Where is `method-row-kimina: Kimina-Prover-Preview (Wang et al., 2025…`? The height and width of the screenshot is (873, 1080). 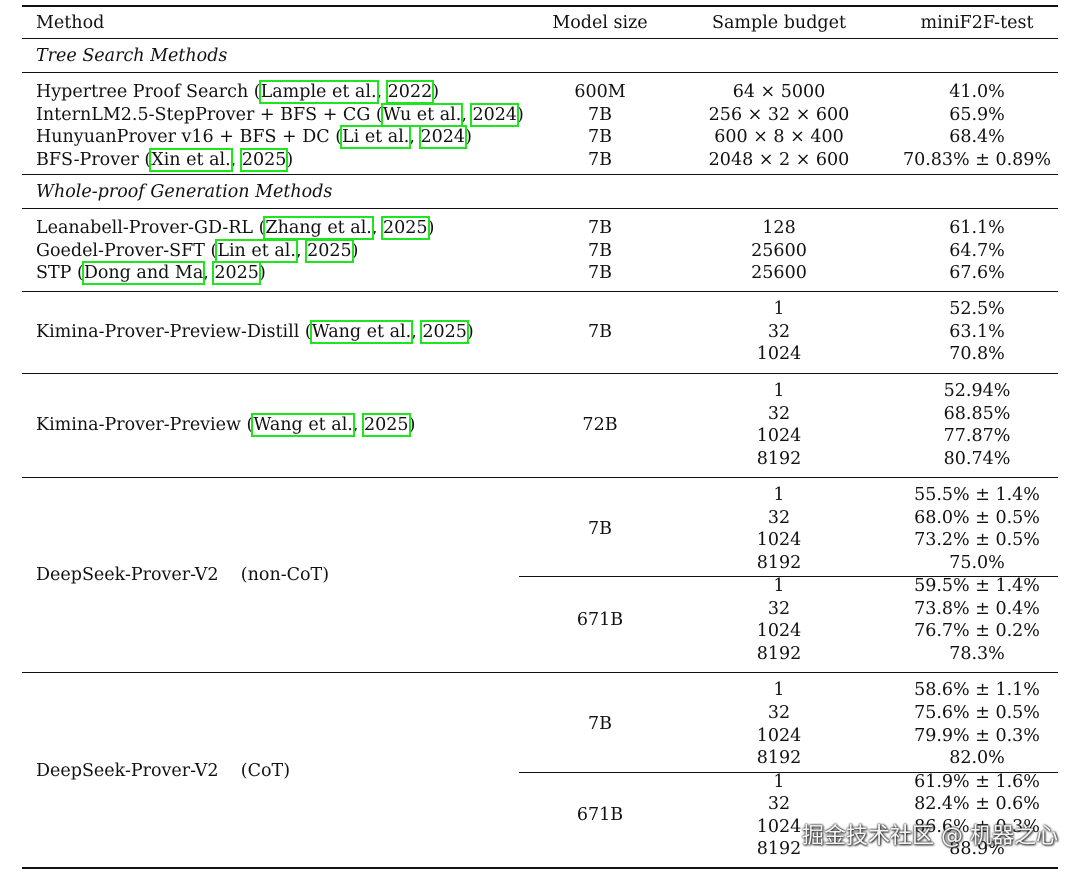 method-row-kimina: Kimina-Prover-Preview (Wang et al., 2025… is located at coordinates (226, 425).